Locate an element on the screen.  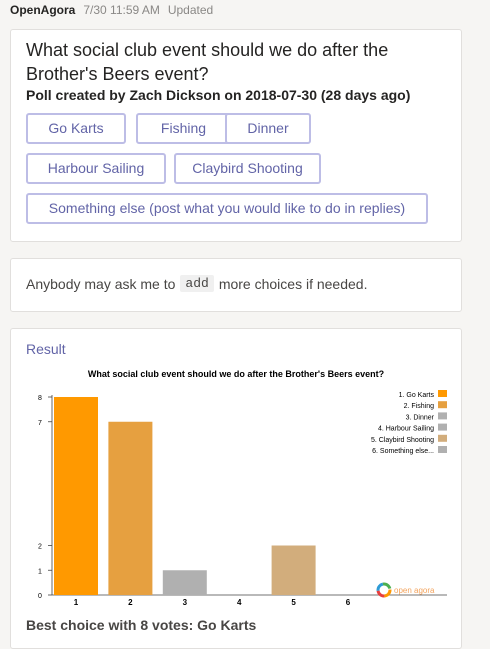
choice-harbour-sailing-button: Harbour Sailing is located at coordinates (96, 168).